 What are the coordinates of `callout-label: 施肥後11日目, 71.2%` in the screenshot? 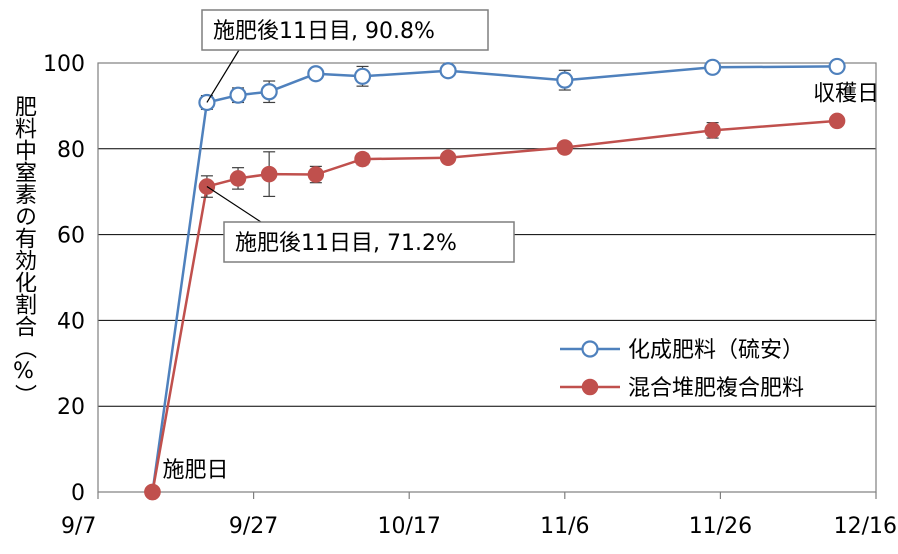 It's located at (346, 243).